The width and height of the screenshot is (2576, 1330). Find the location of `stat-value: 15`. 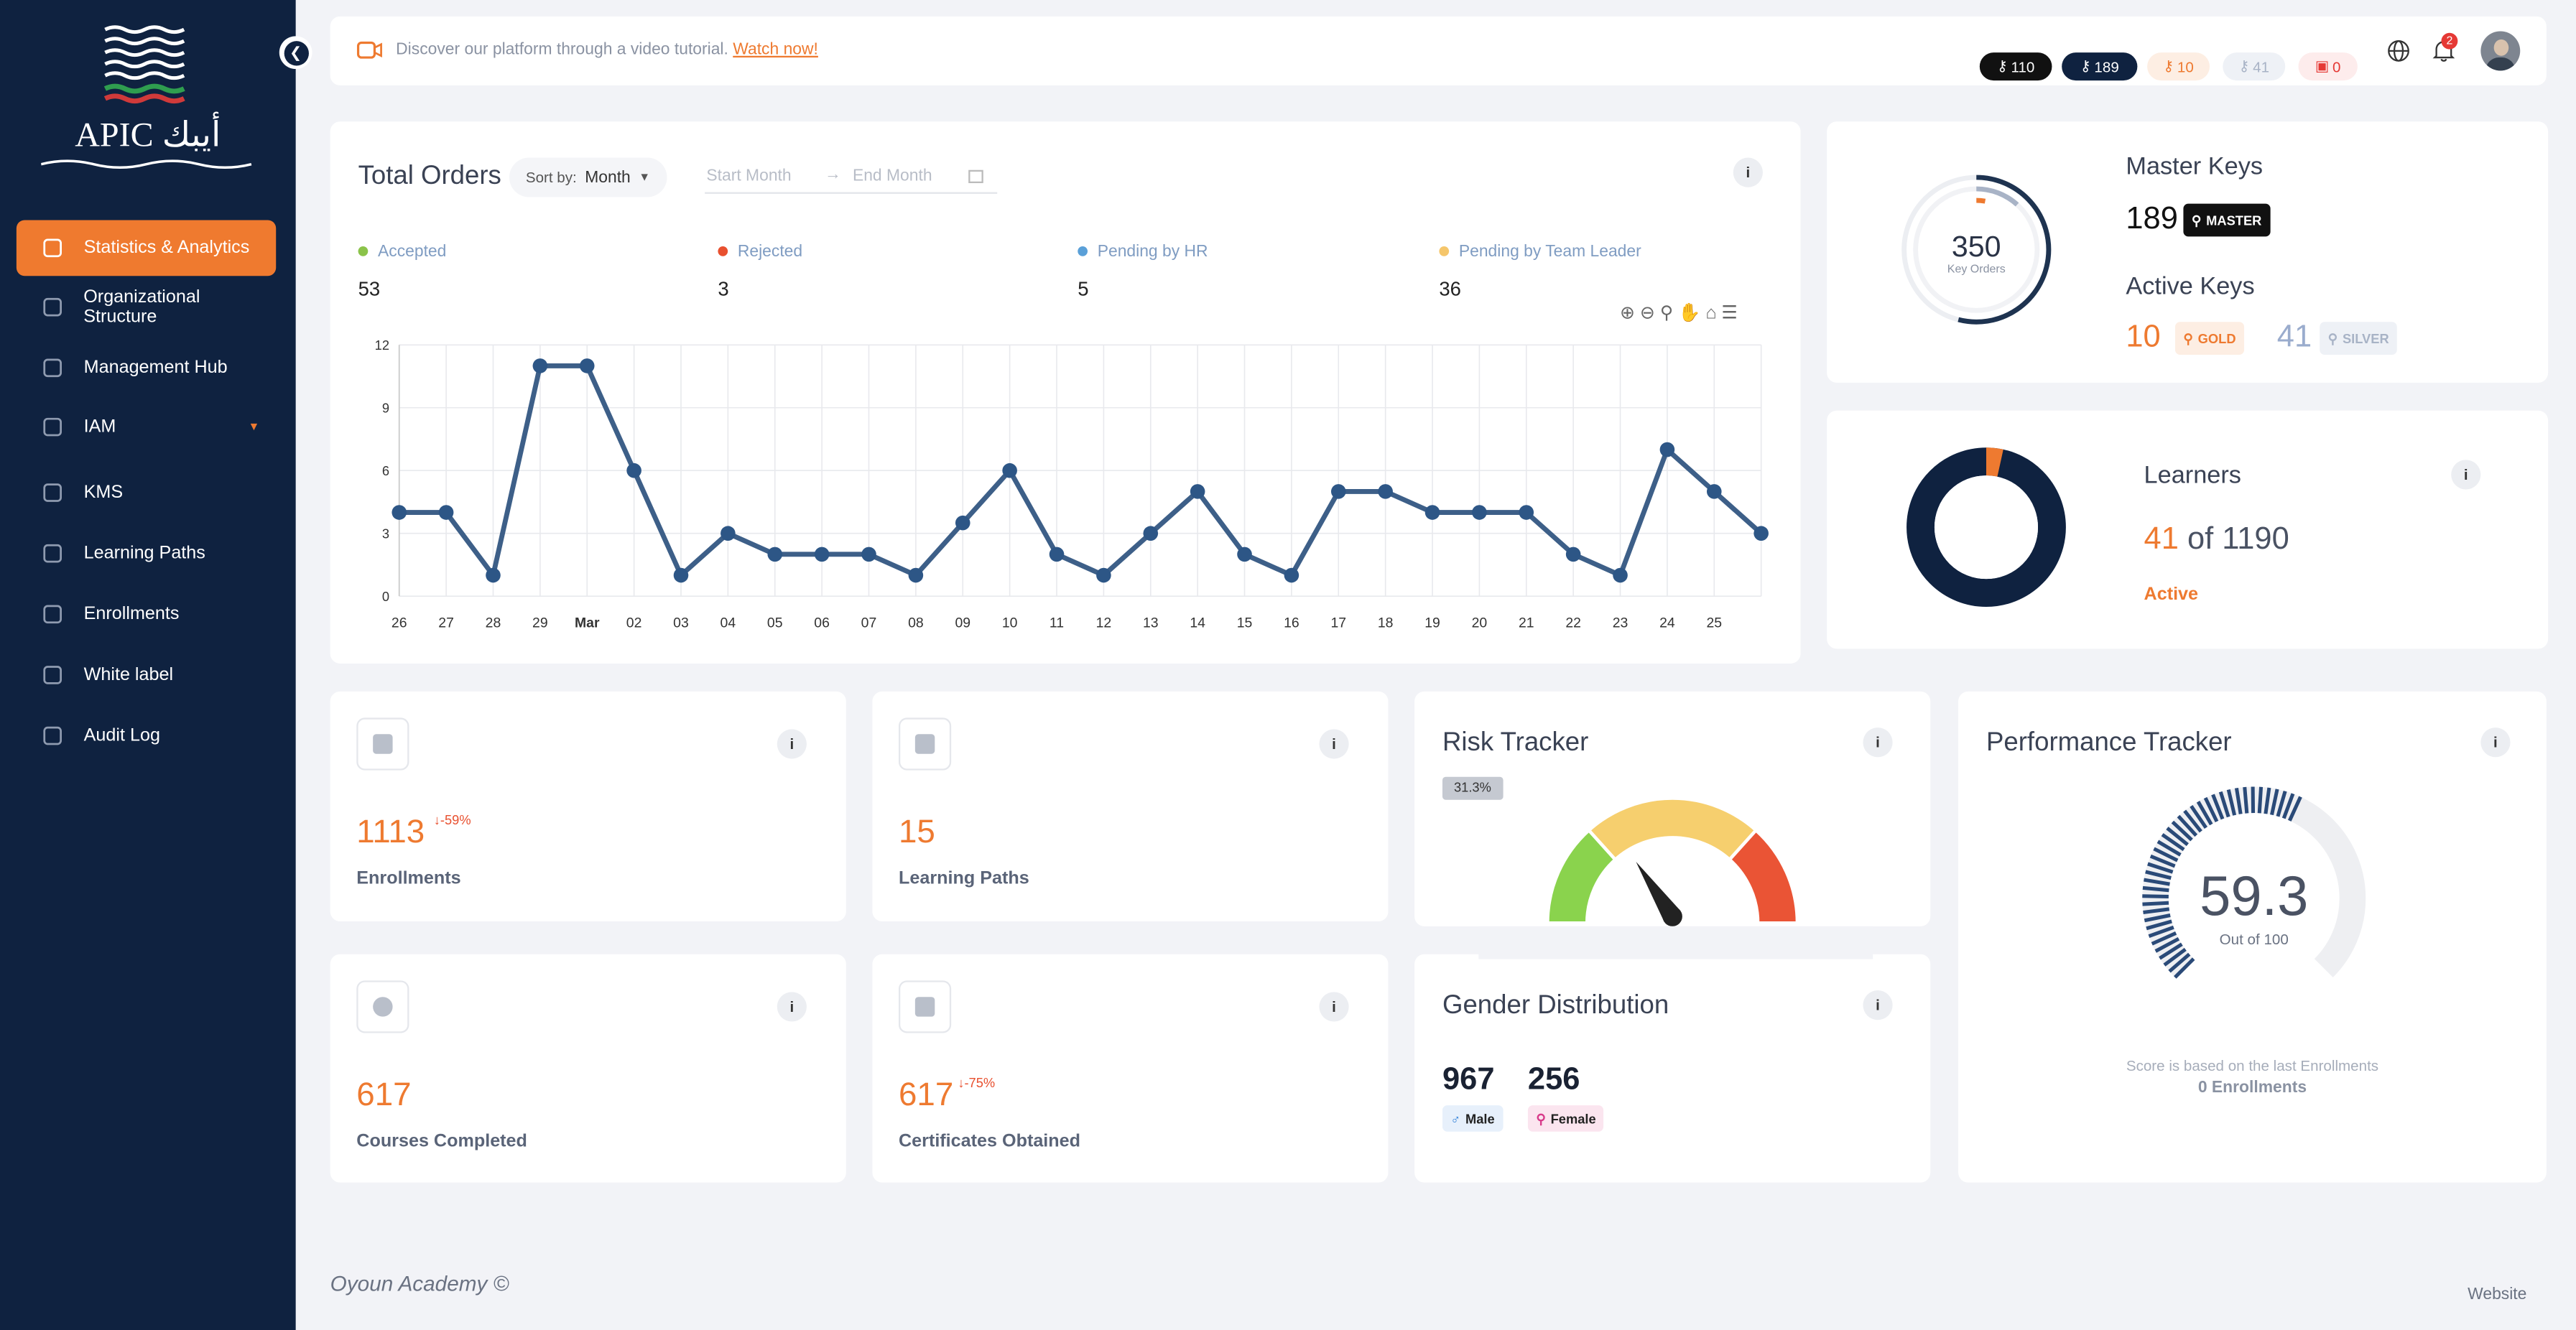

stat-value: 15 is located at coordinates (916, 832).